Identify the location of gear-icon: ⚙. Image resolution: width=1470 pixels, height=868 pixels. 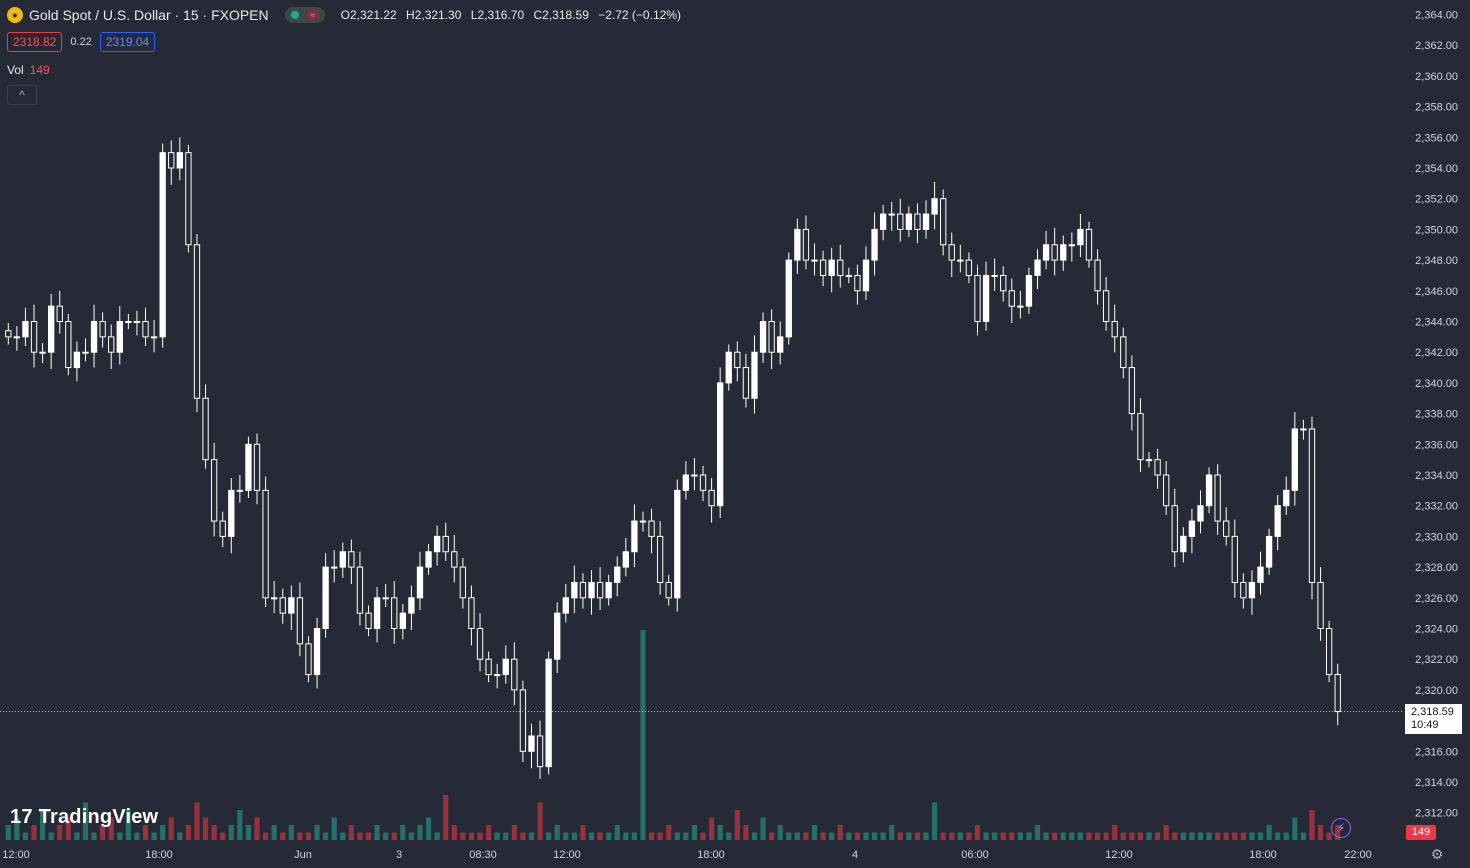
(1437, 854).